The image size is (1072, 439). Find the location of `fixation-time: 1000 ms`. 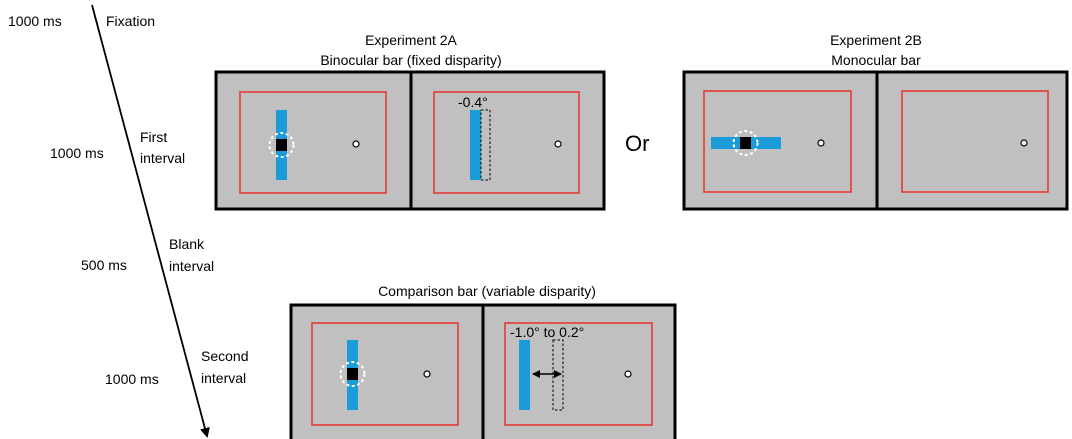

fixation-time: 1000 ms is located at coordinates (35, 21).